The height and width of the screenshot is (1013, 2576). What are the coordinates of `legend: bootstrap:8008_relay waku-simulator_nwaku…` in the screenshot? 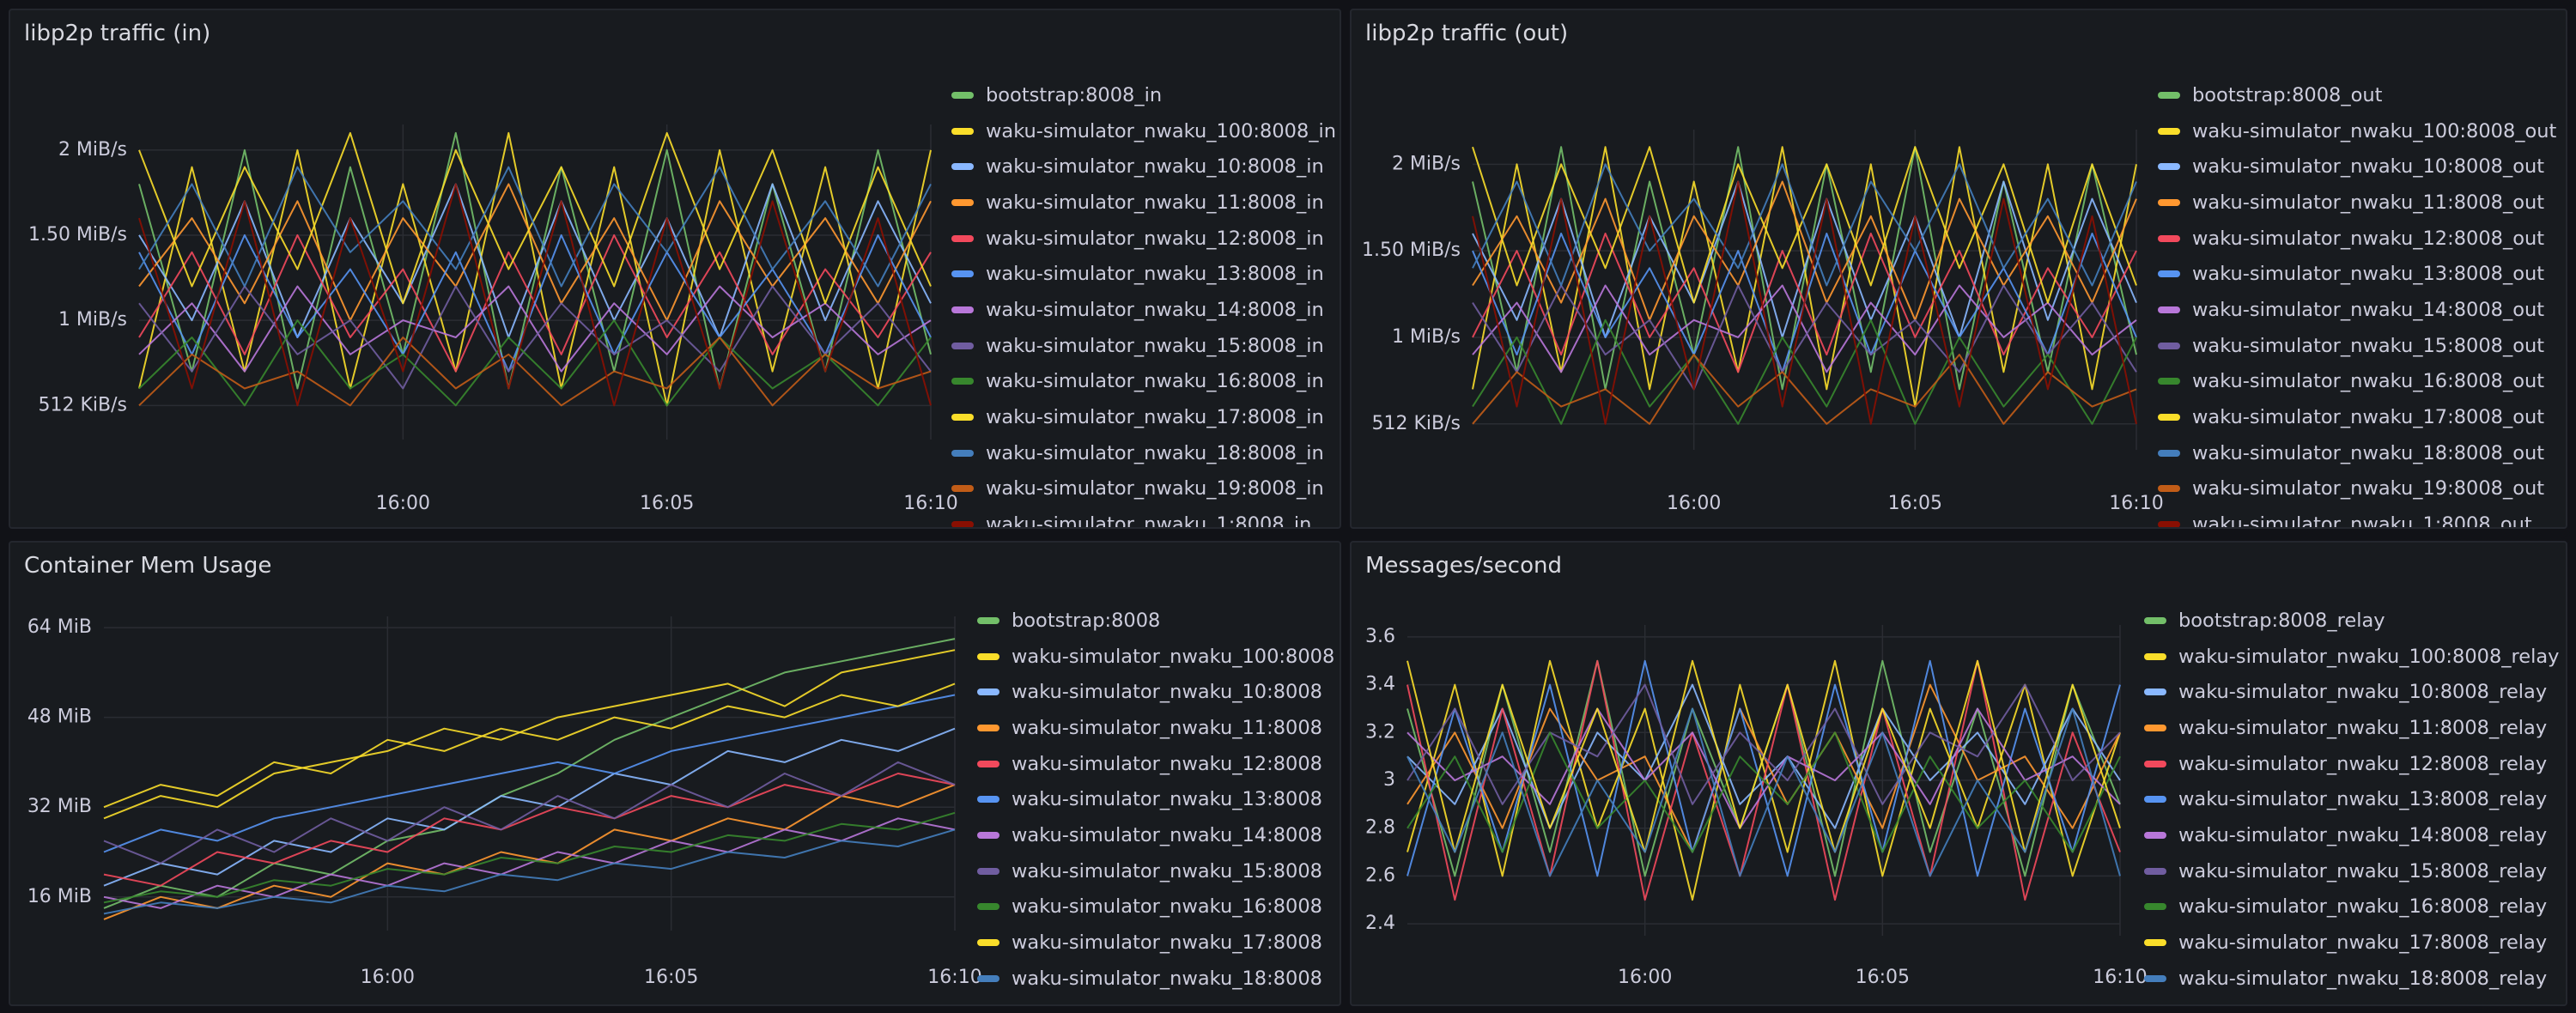 It's located at (2351, 800).